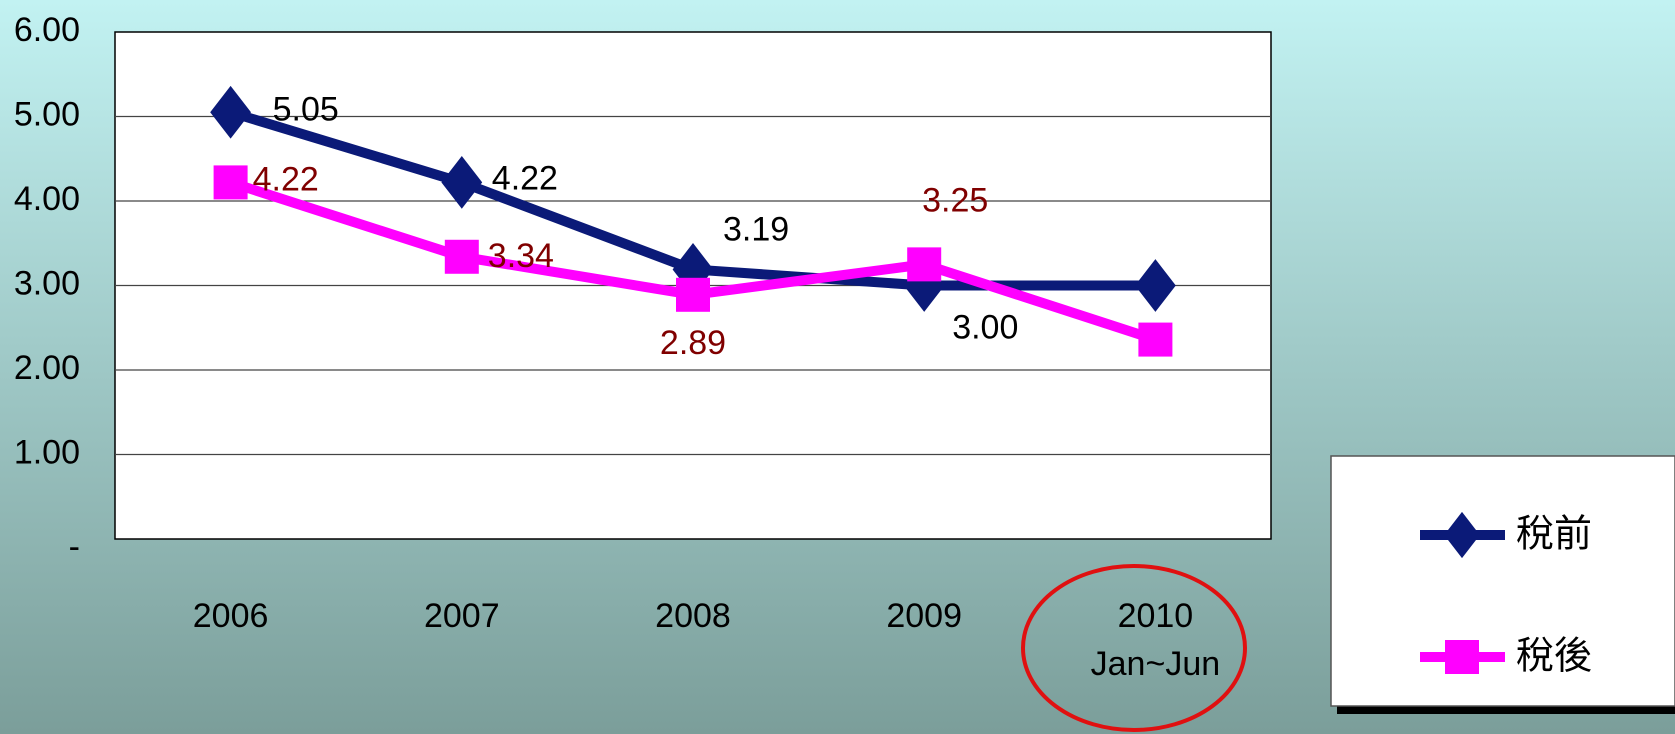 Image resolution: width=1675 pixels, height=734 pixels. What do you see at coordinates (47, 452) in the screenshot?
I see `y-tick-label: 1.00` at bounding box center [47, 452].